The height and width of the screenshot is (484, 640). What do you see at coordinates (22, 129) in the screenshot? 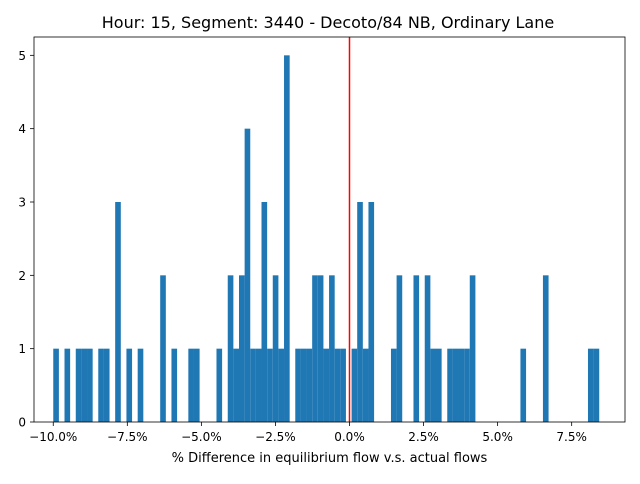
I see `y-tick-label: 4` at bounding box center [22, 129].